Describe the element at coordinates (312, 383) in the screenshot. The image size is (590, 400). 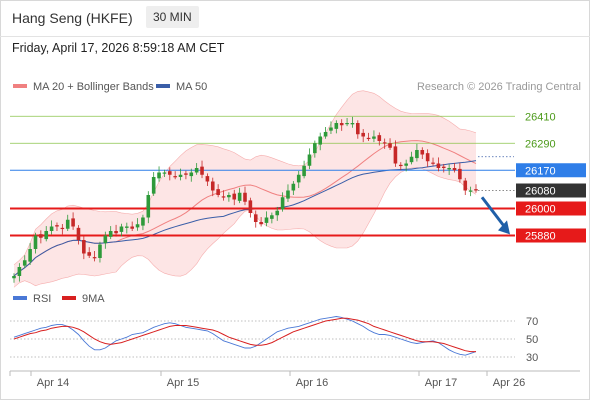
I see `x-axis-label: Apr 16` at that location.